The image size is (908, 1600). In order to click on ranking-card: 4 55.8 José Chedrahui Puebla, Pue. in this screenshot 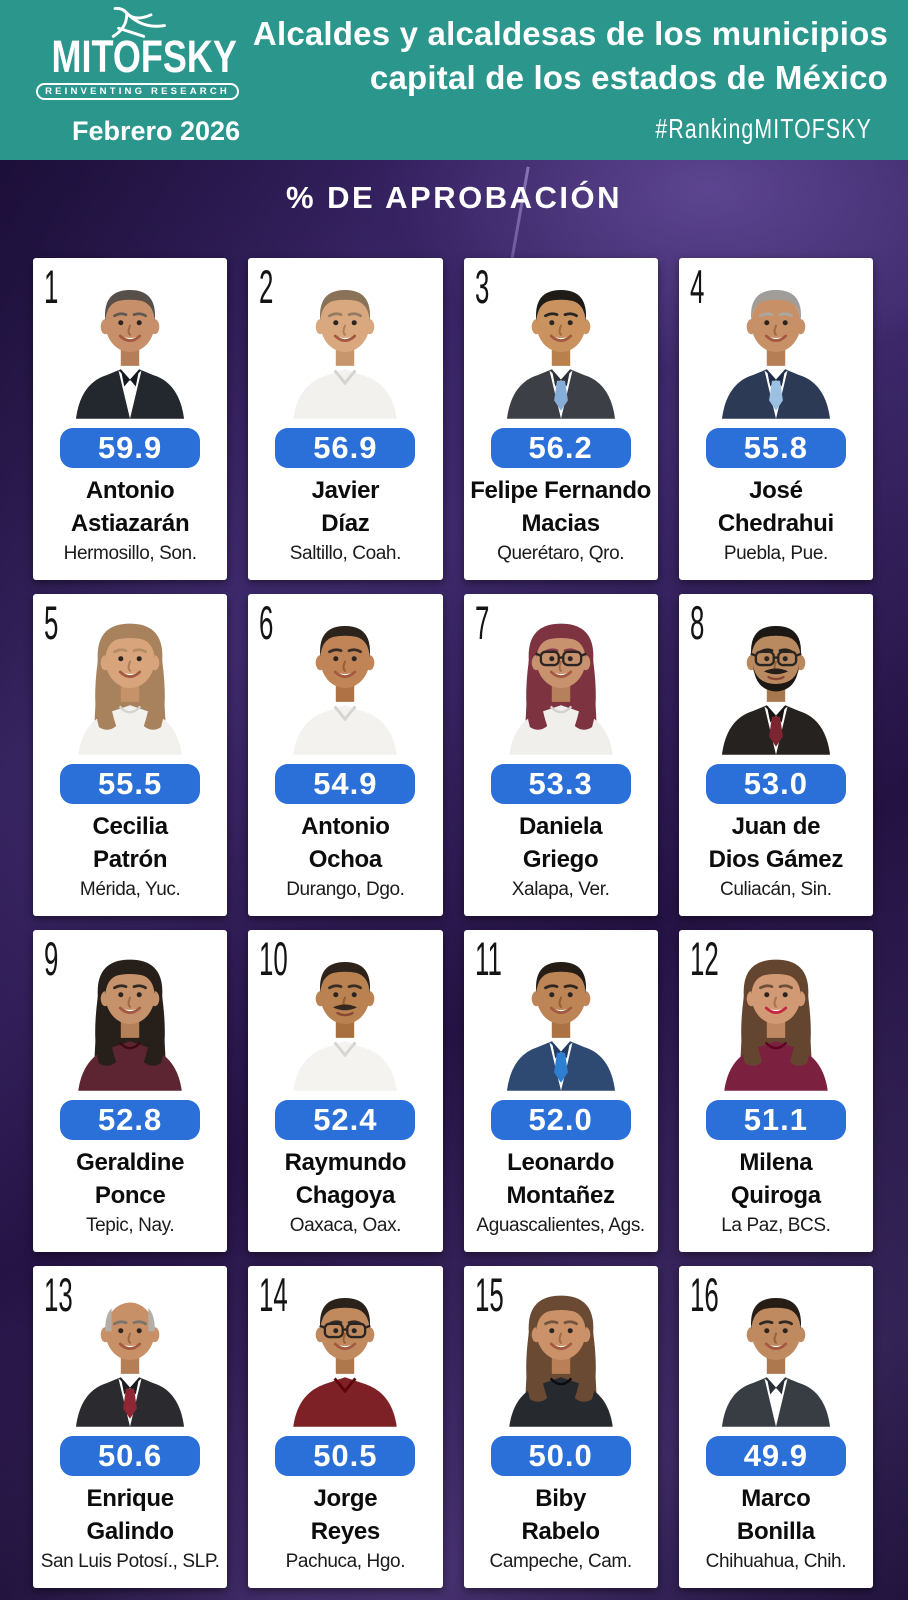, I will do `click(775, 419)`.